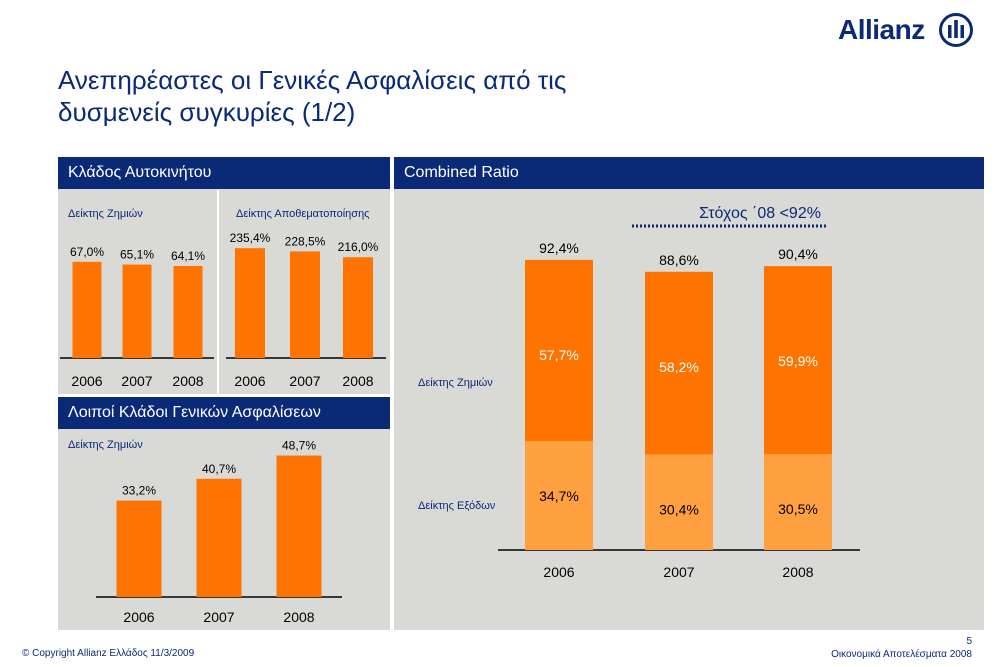 The image size is (1000, 667). I want to click on combined-category-label: 2007, so click(678, 572).